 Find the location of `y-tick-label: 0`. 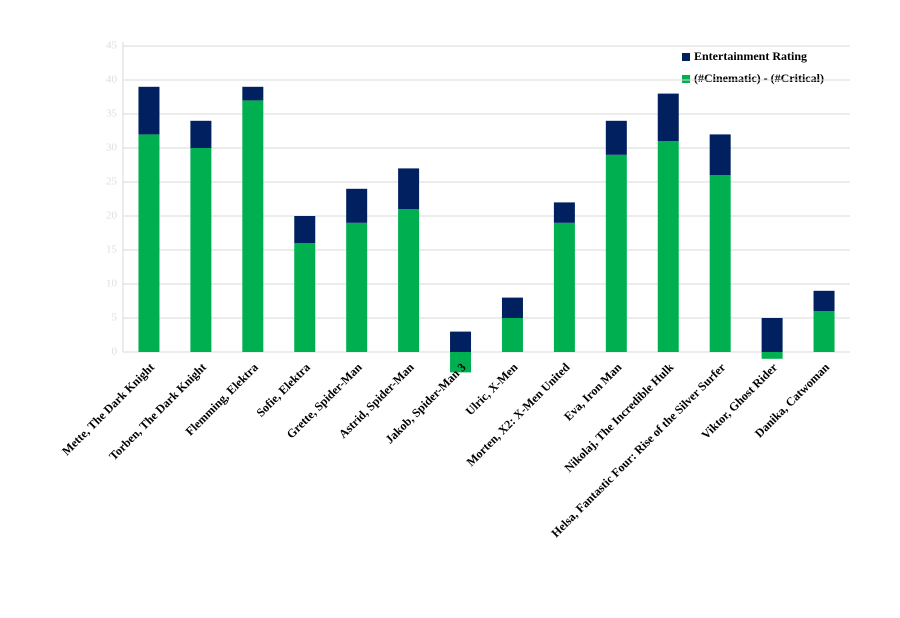

y-tick-label: 0 is located at coordinates (115, 352).